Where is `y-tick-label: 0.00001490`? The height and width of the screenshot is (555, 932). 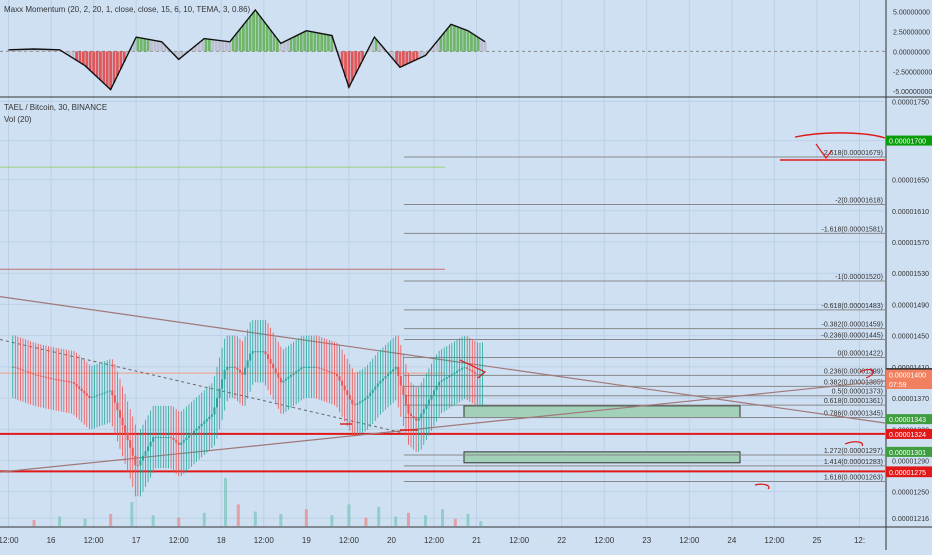 y-tick-label: 0.00001490 is located at coordinates (910, 305).